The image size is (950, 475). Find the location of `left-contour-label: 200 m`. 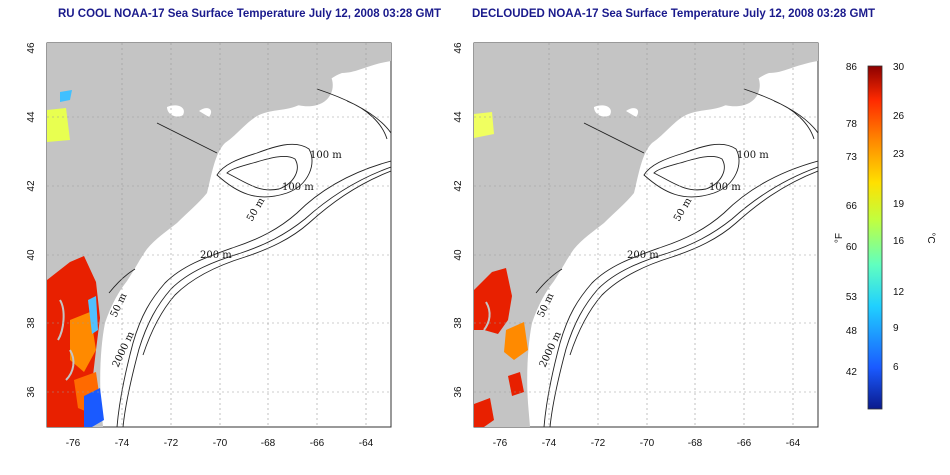

left-contour-label: 200 m is located at coordinates (216, 255).